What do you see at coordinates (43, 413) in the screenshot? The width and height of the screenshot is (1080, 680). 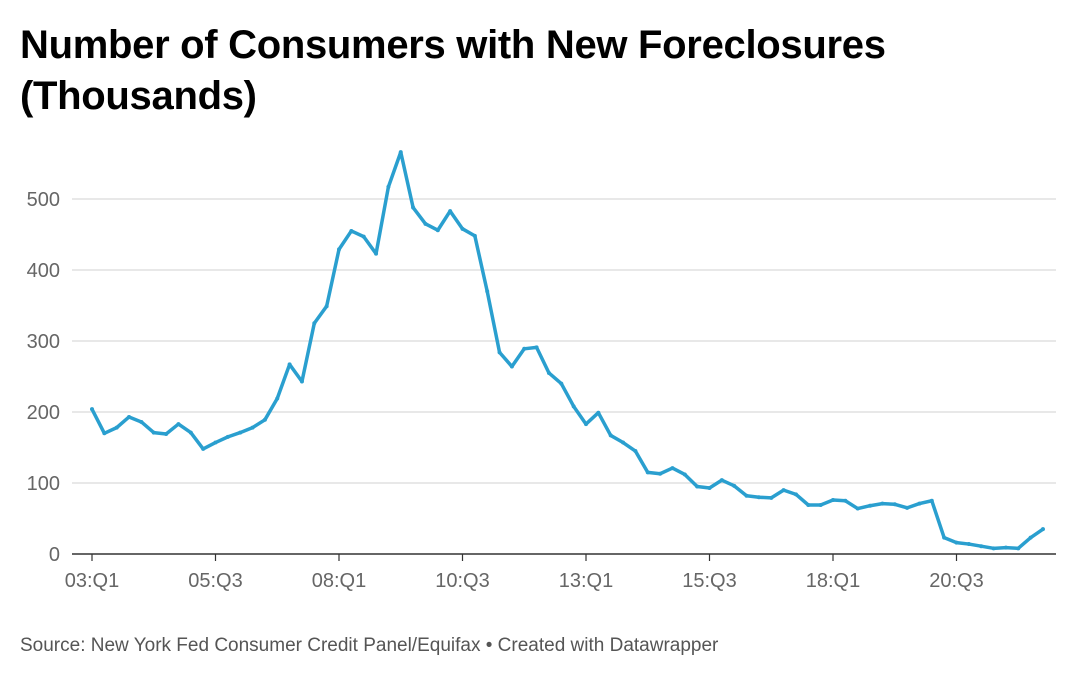 I see `y-tick-label: 200` at bounding box center [43, 413].